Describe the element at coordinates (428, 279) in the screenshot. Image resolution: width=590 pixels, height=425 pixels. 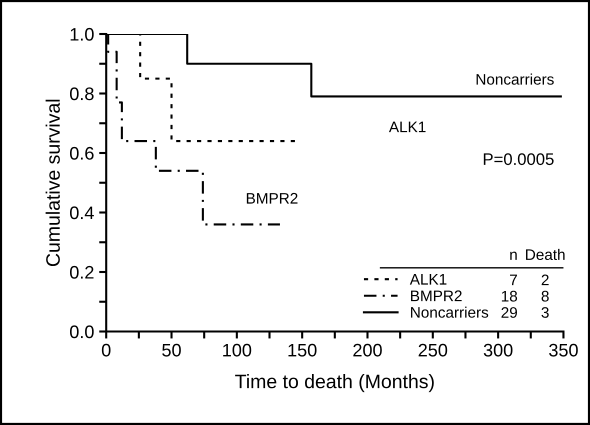
I see `legend-label: ALK1` at that location.